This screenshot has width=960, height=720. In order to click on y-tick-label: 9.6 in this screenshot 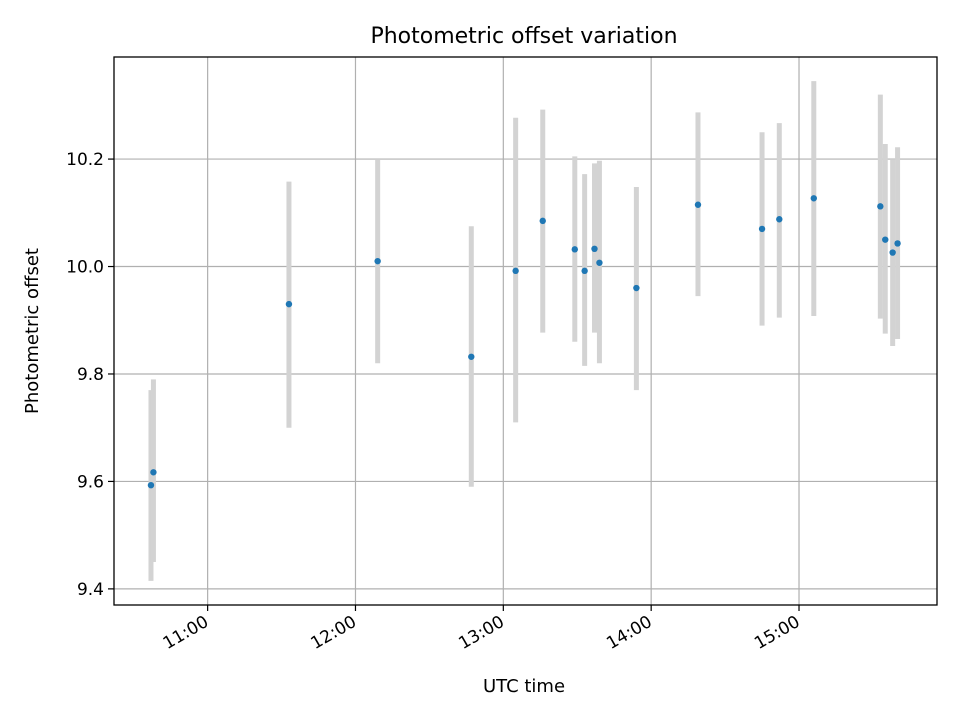, I will do `click(90, 482)`.